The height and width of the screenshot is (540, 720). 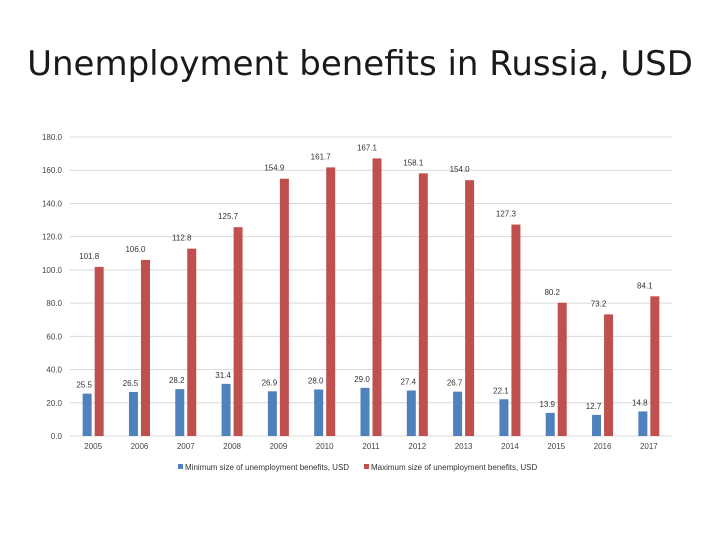 I want to click on data-label-min-2009: 26.9, so click(x=270, y=382).